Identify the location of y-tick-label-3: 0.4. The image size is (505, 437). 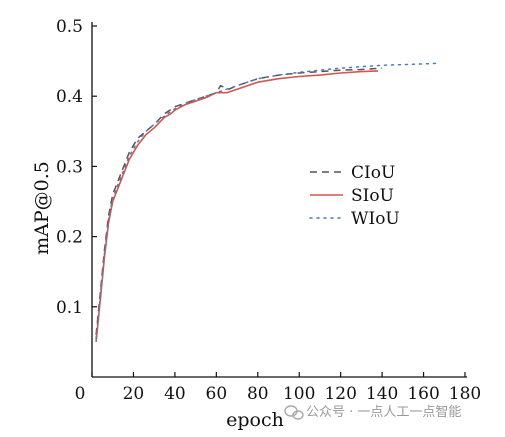
(69, 97).